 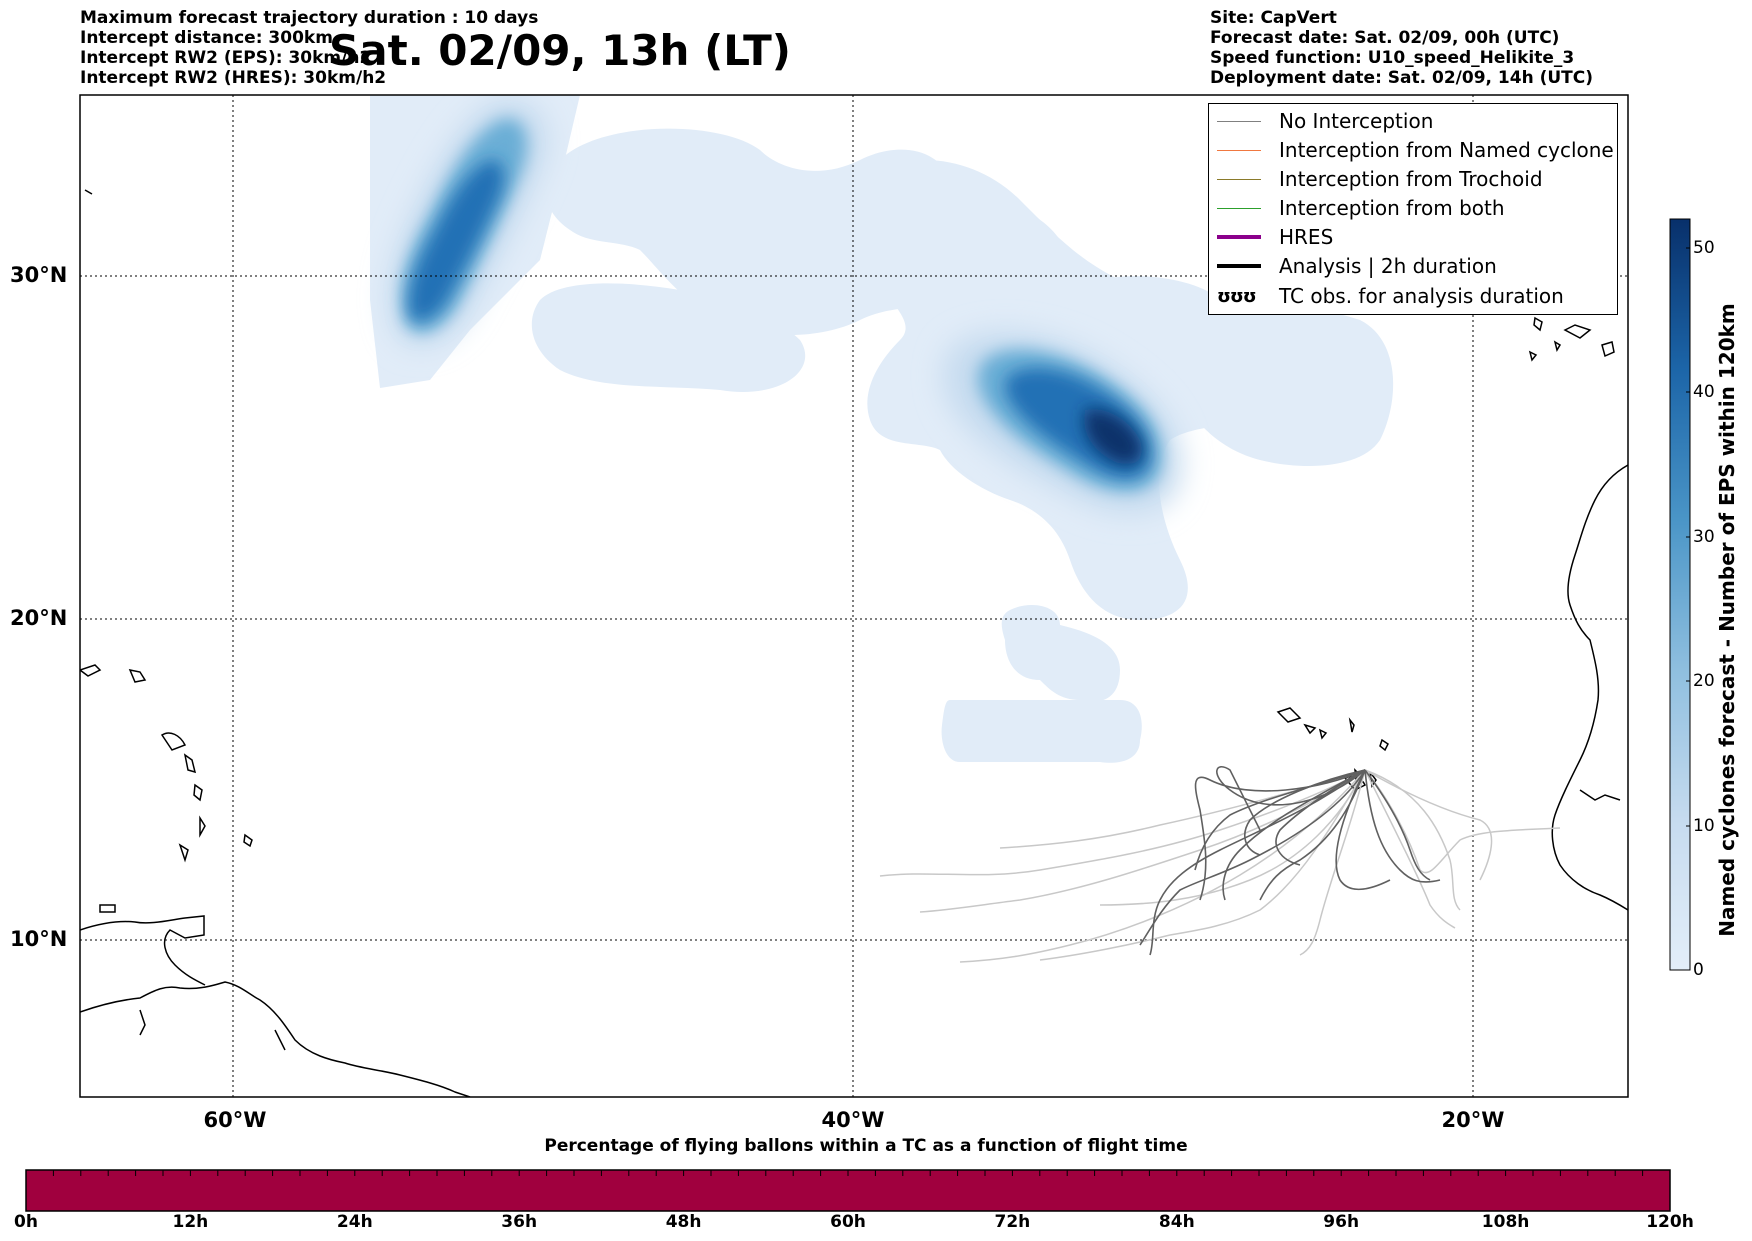 What do you see at coordinates (1388, 266) in the screenshot?
I see `legend-label: Analysis | 2h duration` at bounding box center [1388, 266].